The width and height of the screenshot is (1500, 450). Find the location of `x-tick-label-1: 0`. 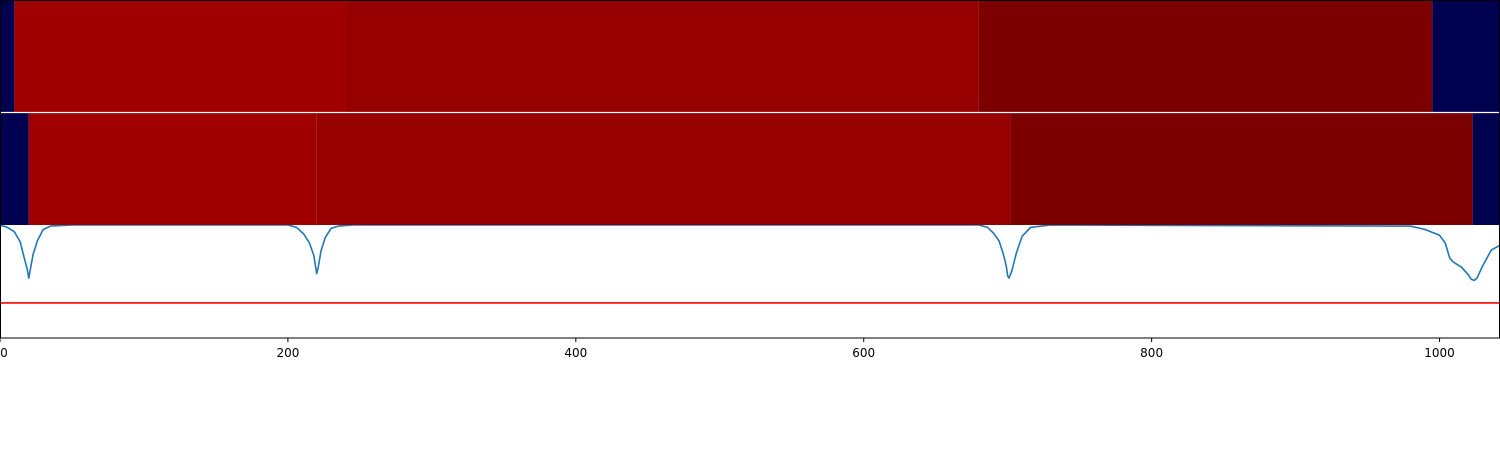

x-tick-label-1: 0 is located at coordinates (4, 353).